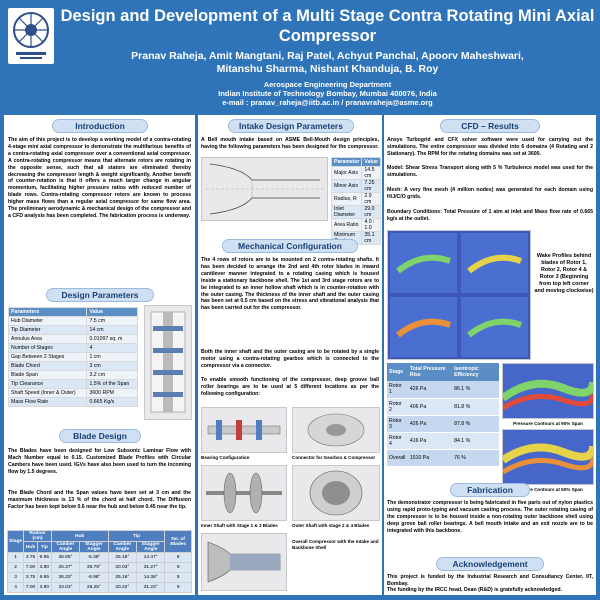  What do you see at coordinates (47, 384) in the screenshot?
I see `dp-cell: Tip Clearance` at bounding box center [47, 384].